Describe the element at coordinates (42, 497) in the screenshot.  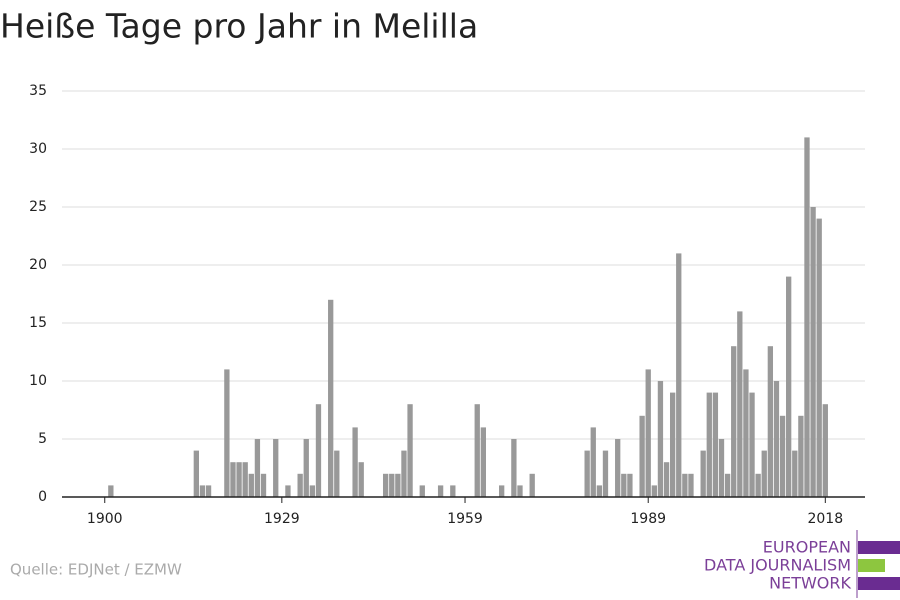
I see `y-tick-label: 0` at that location.